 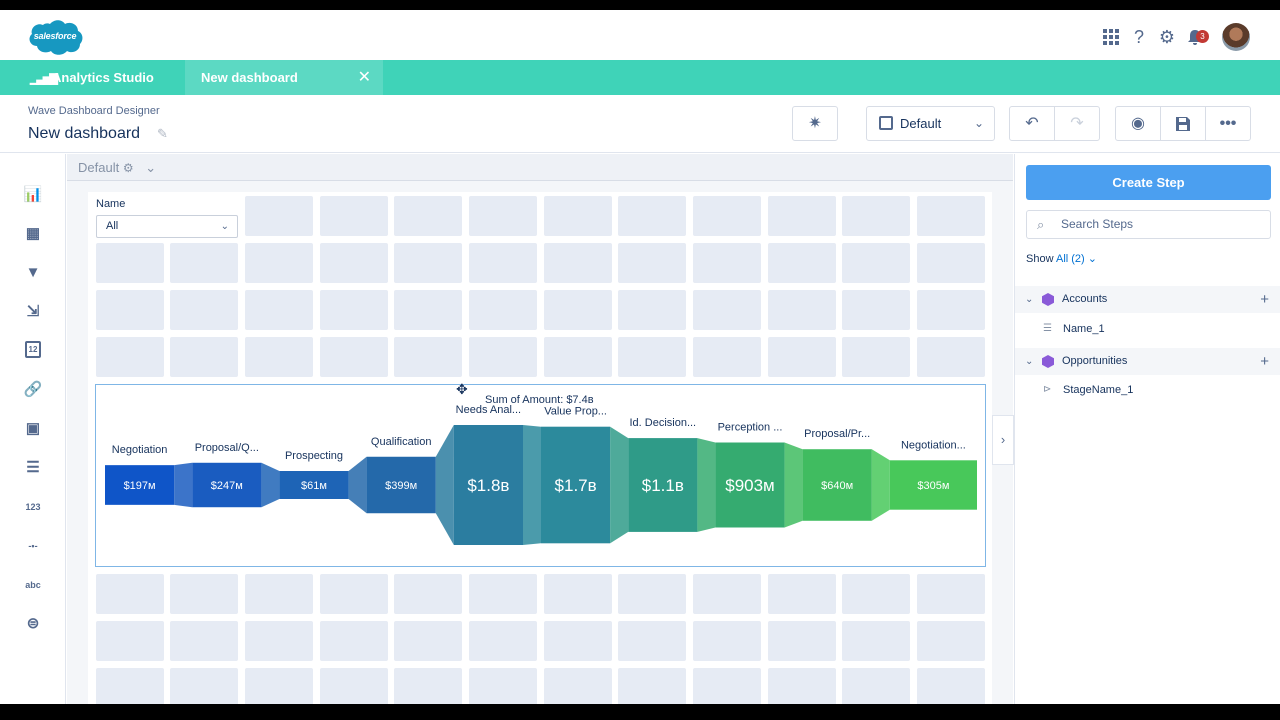 I want to click on redo-button: ↷, so click(x=1077, y=123).